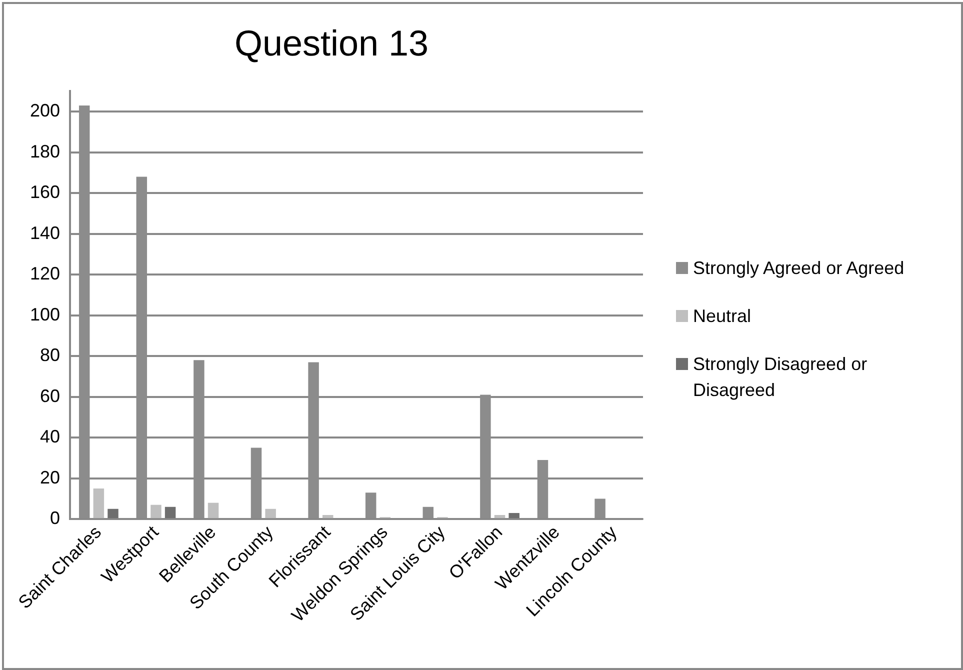 This screenshot has height=670, width=963. I want to click on y-tick-label: 20, so click(50, 477).